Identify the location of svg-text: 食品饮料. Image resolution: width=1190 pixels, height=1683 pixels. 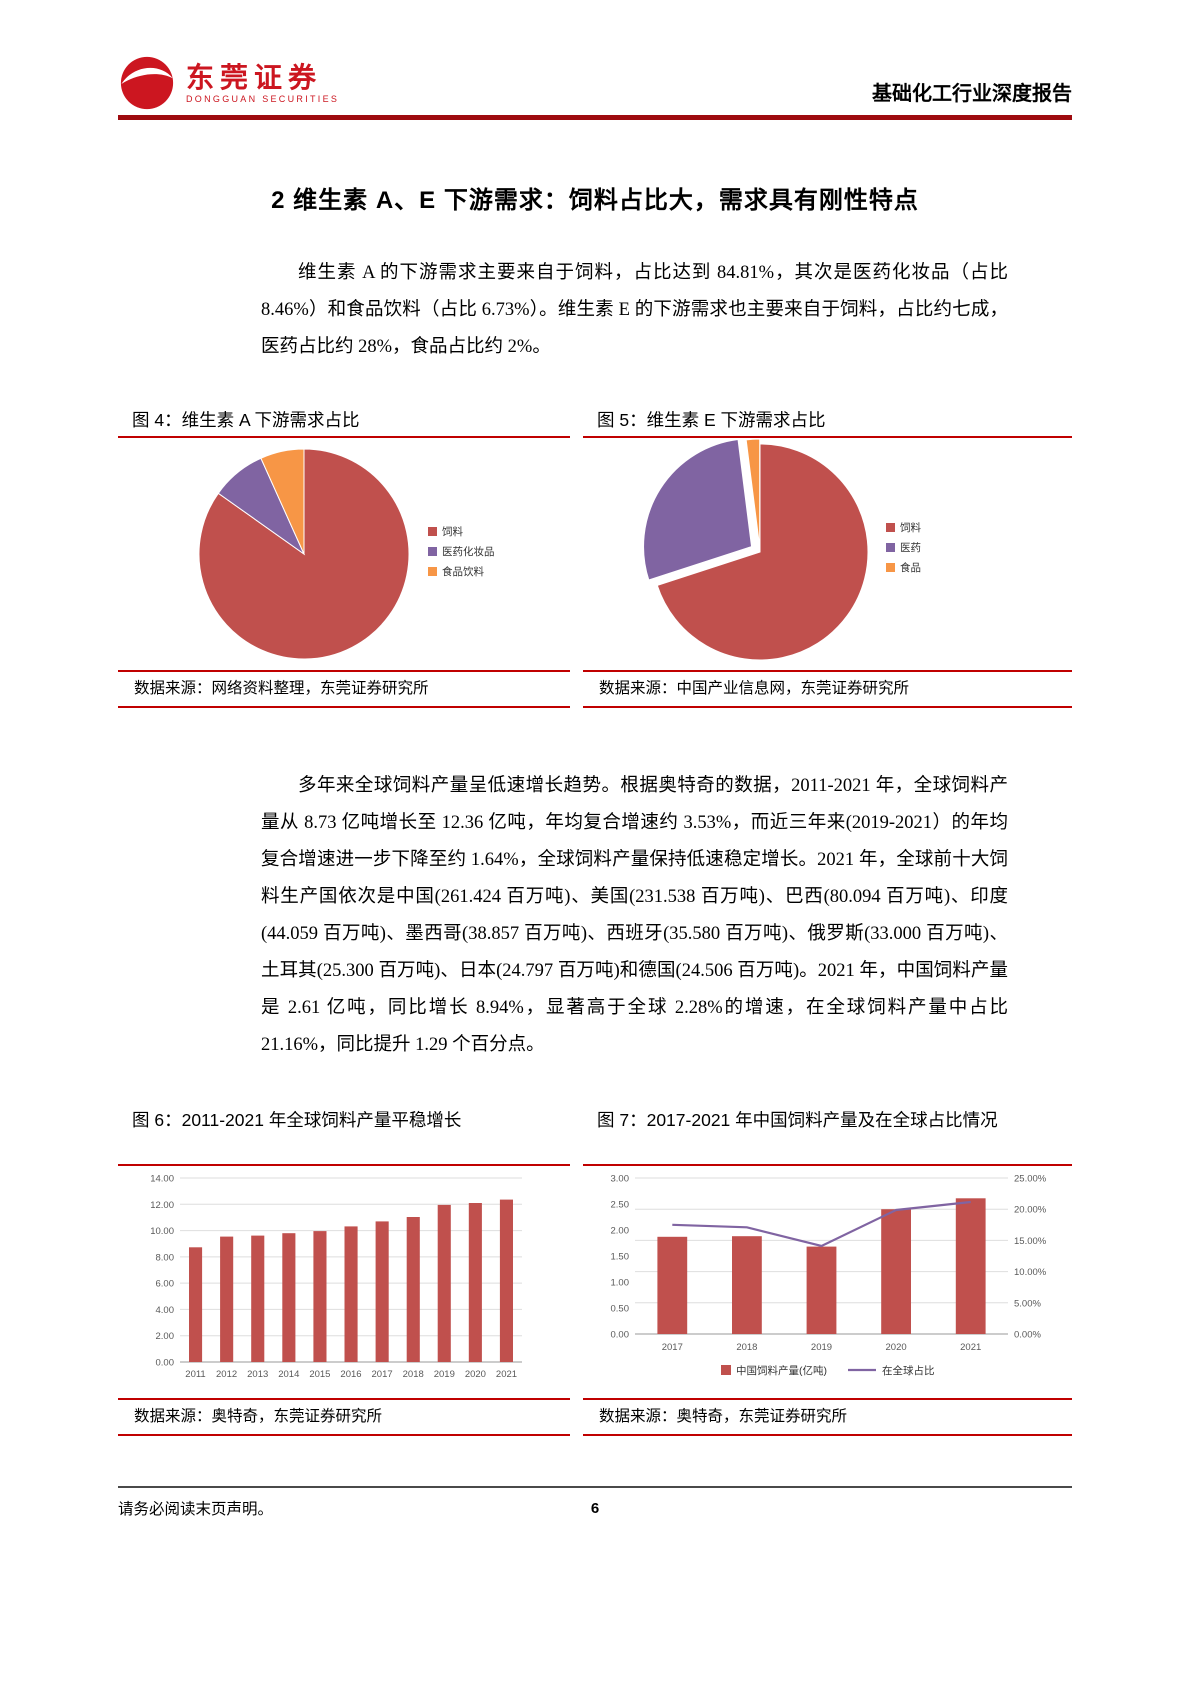
(463, 571).